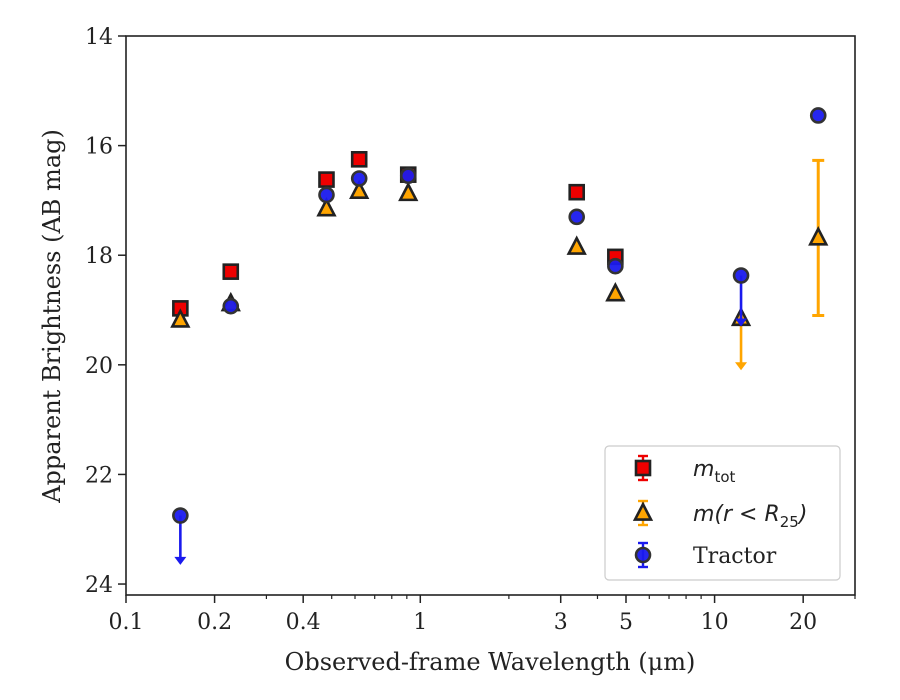 Image resolution: width=900 pixels, height=700 pixels. I want to click on legend-label: Tractor, so click(735, 556).